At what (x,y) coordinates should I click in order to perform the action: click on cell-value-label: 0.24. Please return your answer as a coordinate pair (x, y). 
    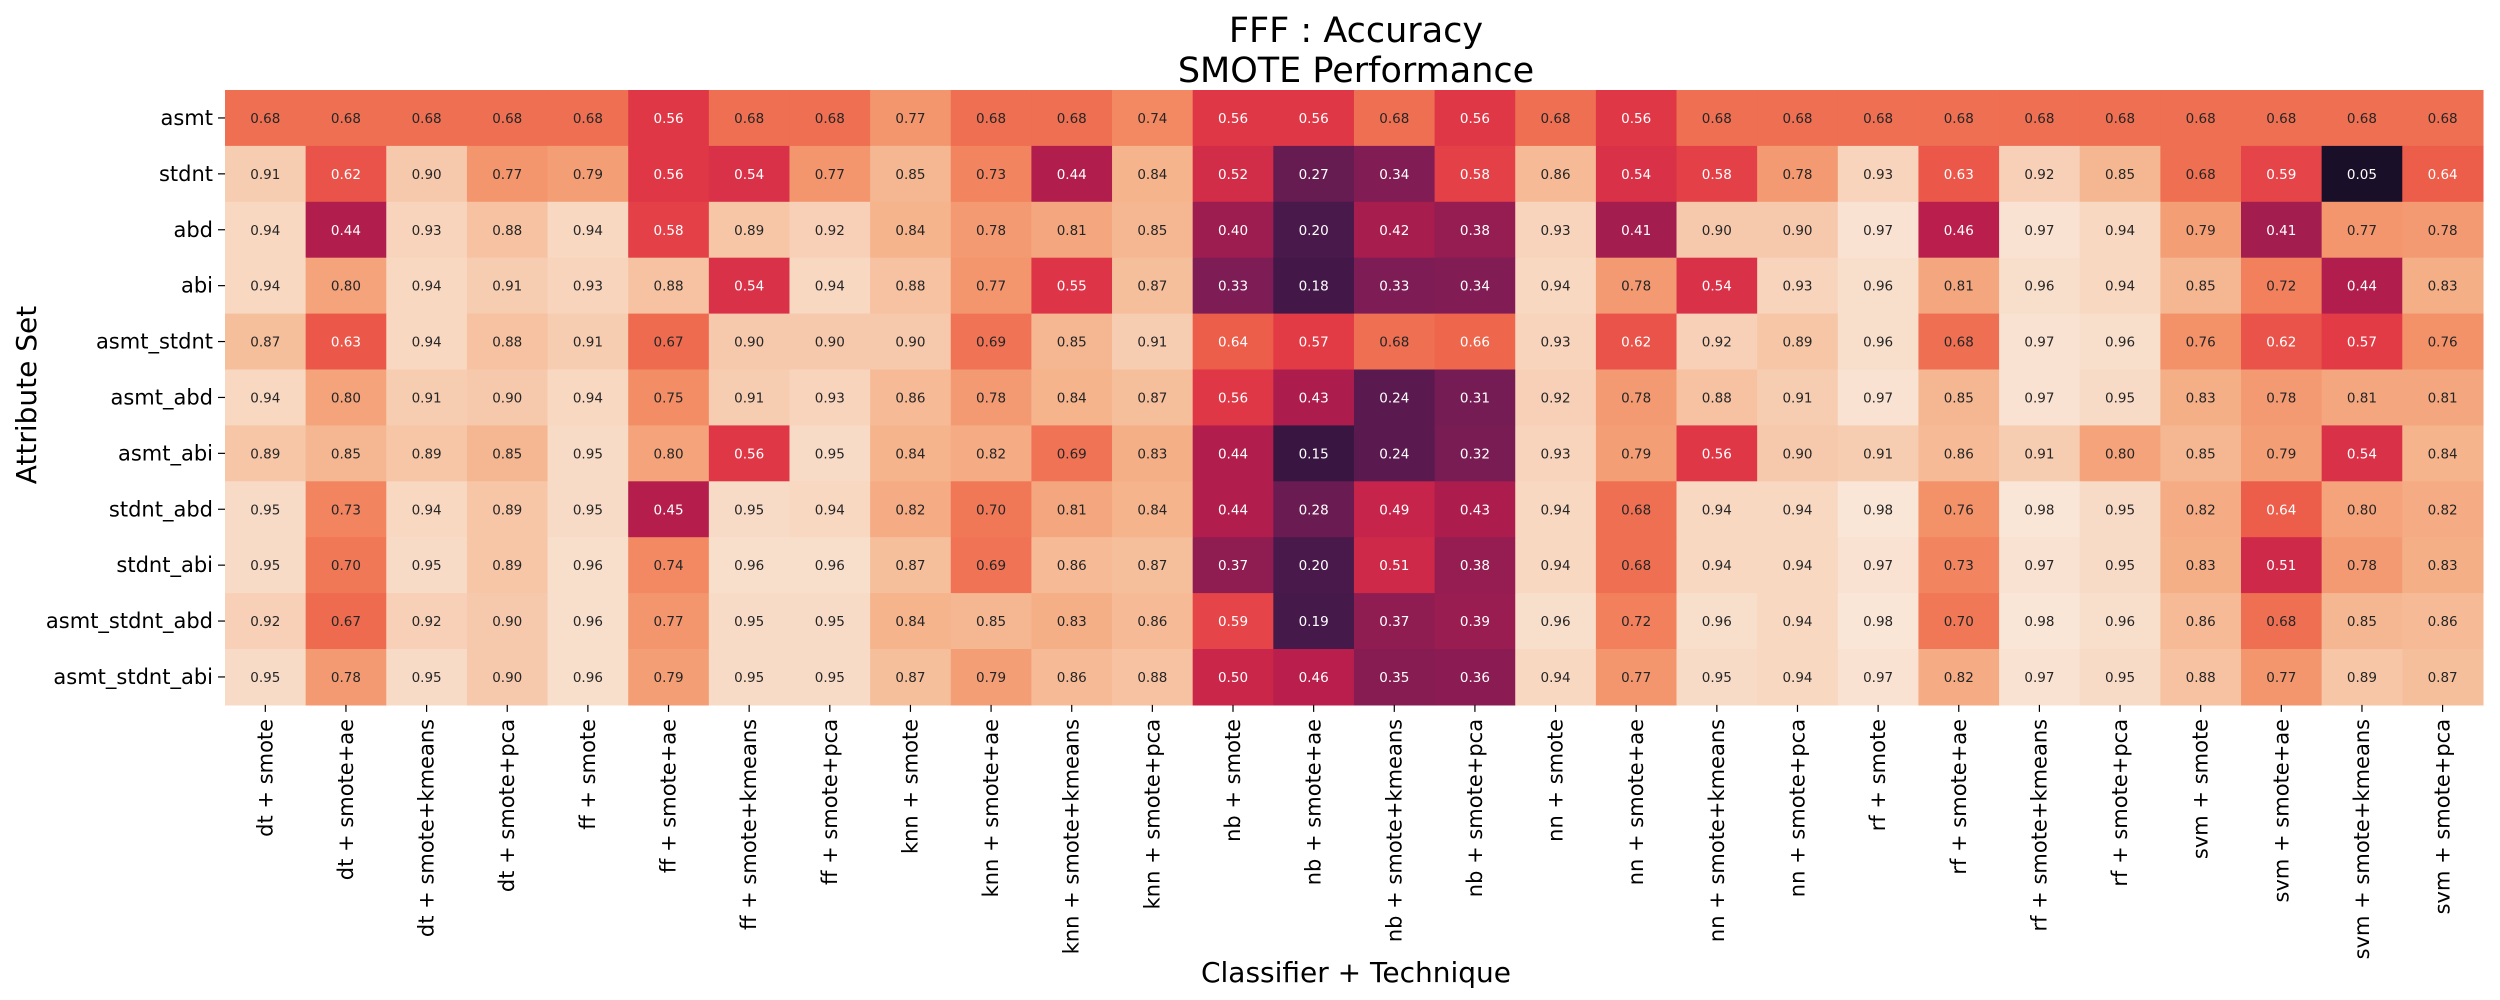
    Looking at the image, I should click on (1394, 454).